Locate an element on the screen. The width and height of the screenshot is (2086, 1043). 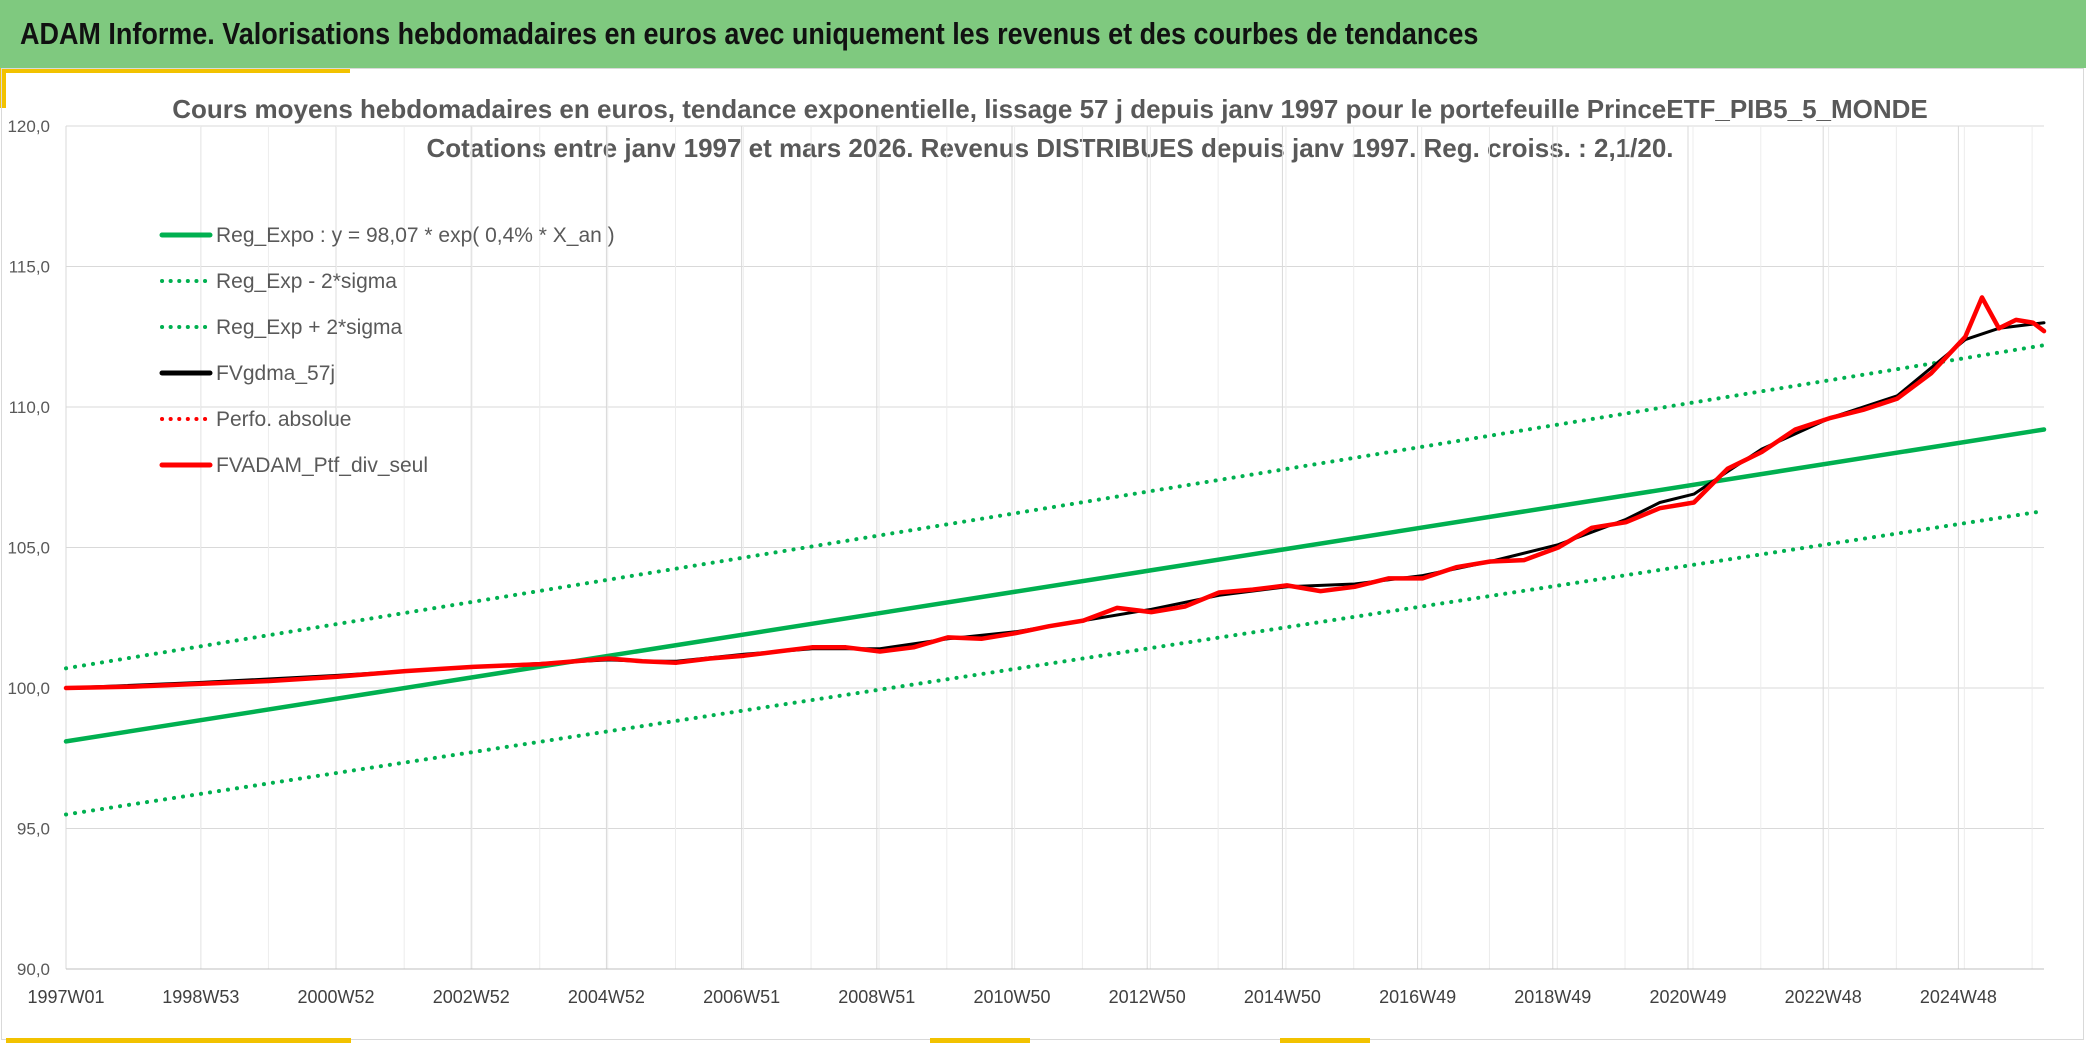
bottom-accent-right is located at coordinates (1325, 1040).